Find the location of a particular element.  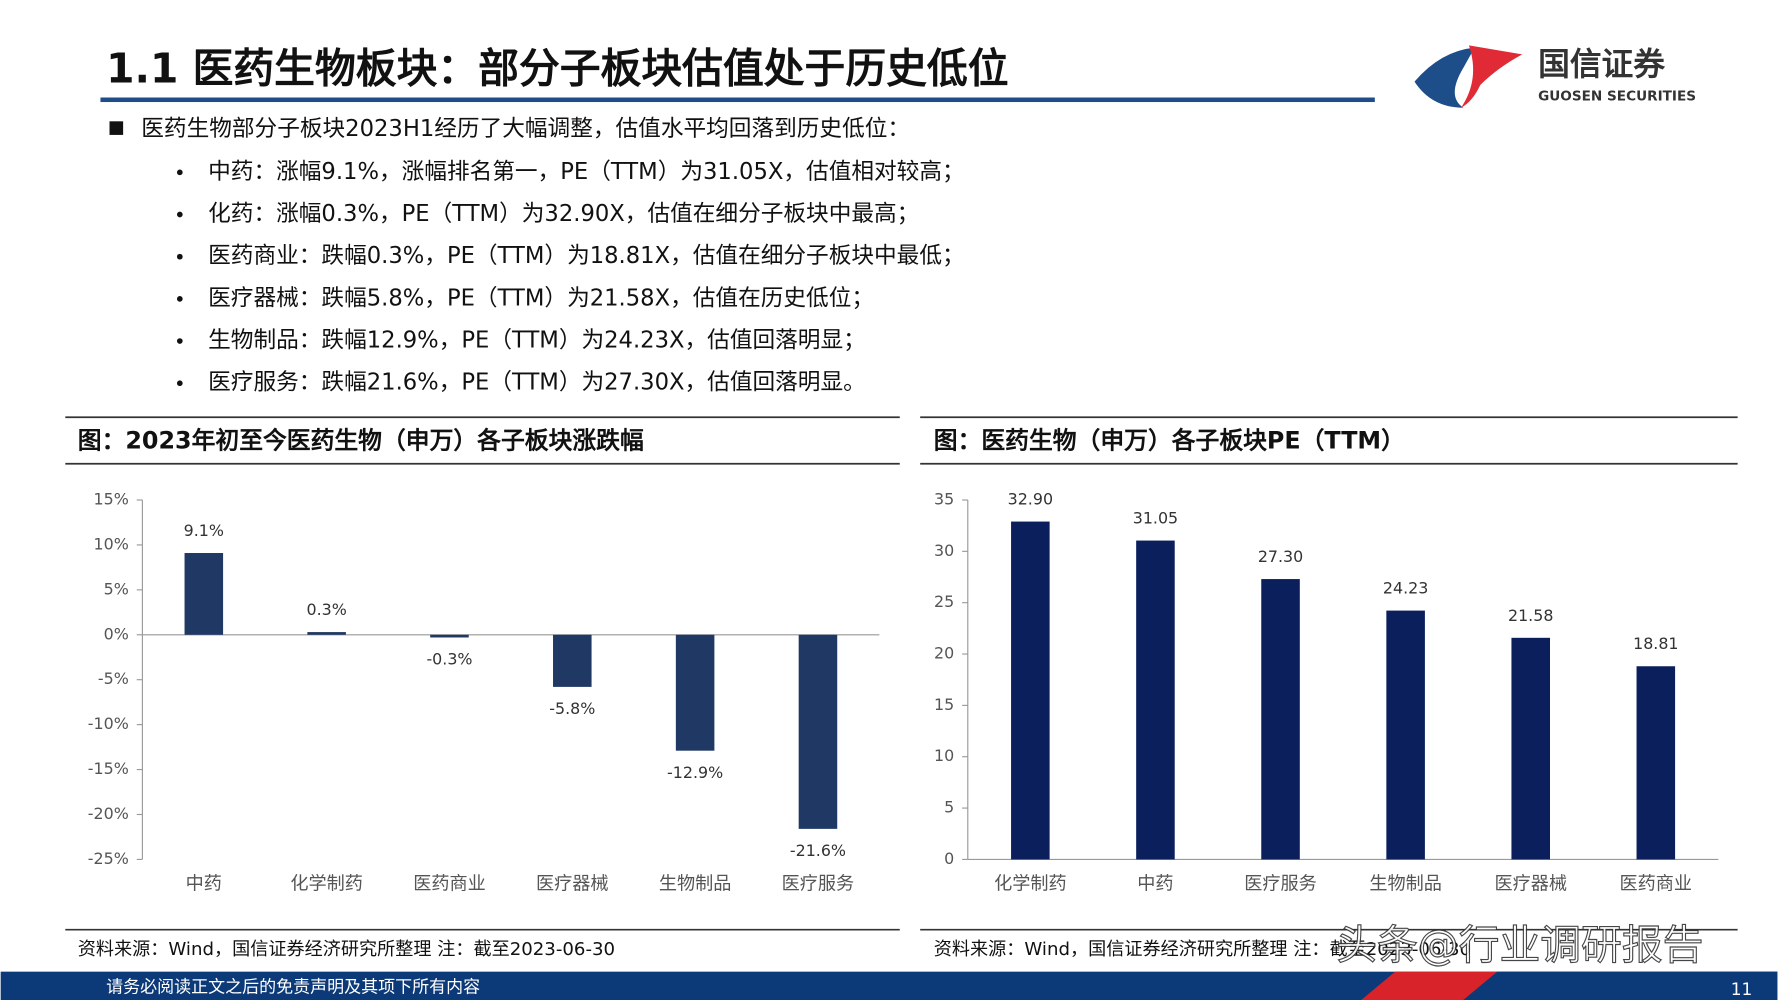

bullet-item: 化药：涨幅0.3%，PE（TTM）为32.90X，估值在细分子板块中最高； is located at coordinates (563, 214).